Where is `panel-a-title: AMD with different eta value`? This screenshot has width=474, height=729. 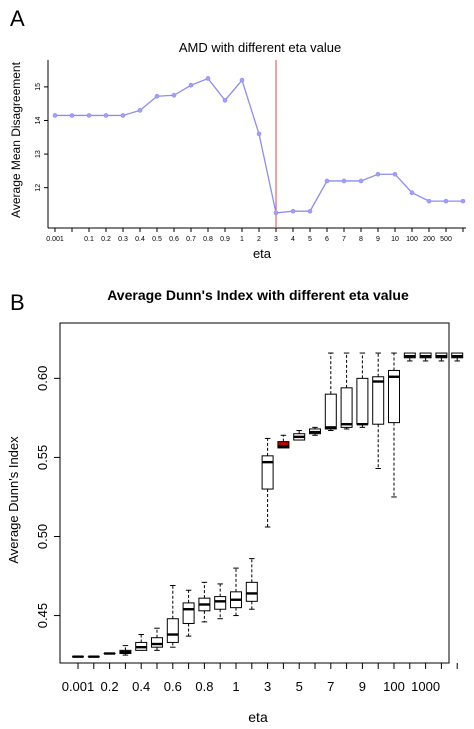 panel-a-title: AMD with different eta value is located at coordinates (260, 47).